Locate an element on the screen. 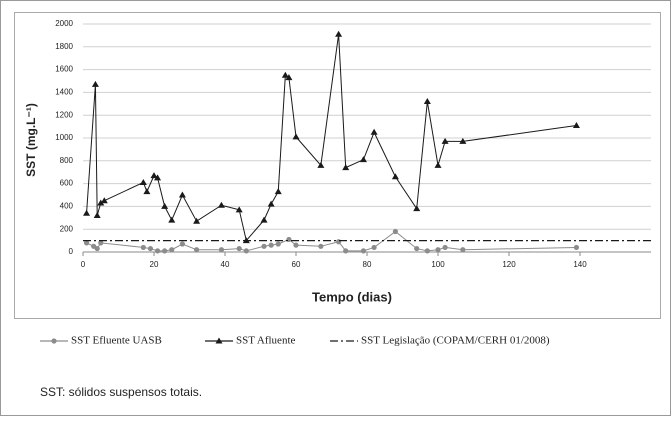 The height and width of the screenshot is (421, 671). y-tick-label: 1200 is located at coordinates (64, 114).